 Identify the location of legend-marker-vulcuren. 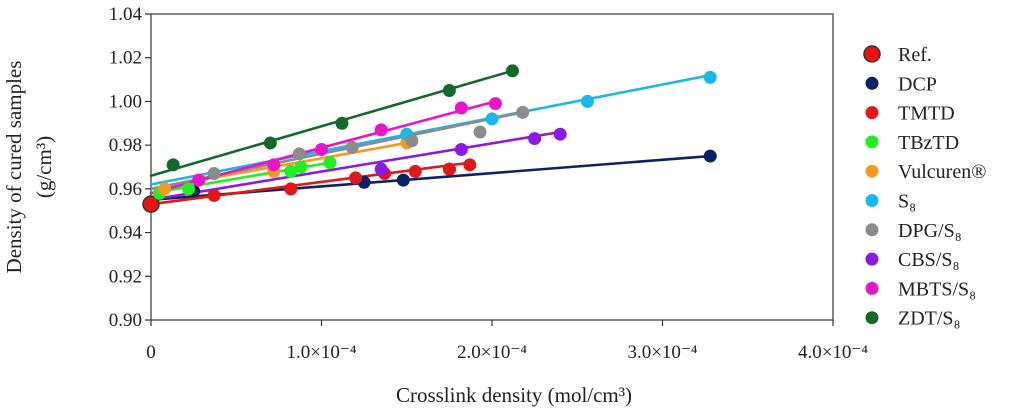
(872, 171).